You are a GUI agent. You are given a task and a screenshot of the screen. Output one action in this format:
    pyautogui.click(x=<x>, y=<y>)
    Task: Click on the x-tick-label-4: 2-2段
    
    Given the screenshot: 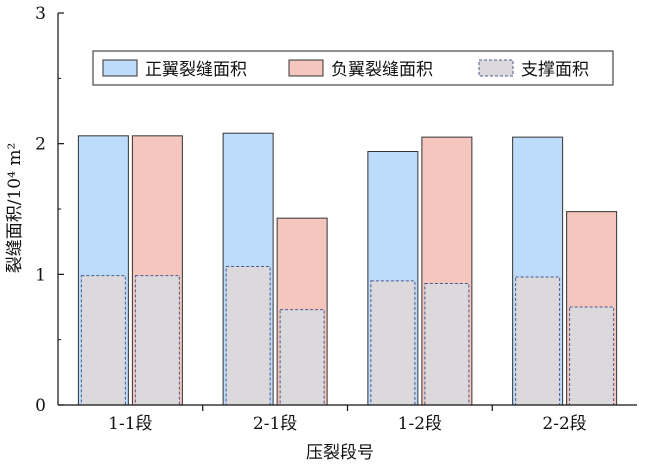 What is the action you would take?
    pyautogui.click(x=564, y=424)
    